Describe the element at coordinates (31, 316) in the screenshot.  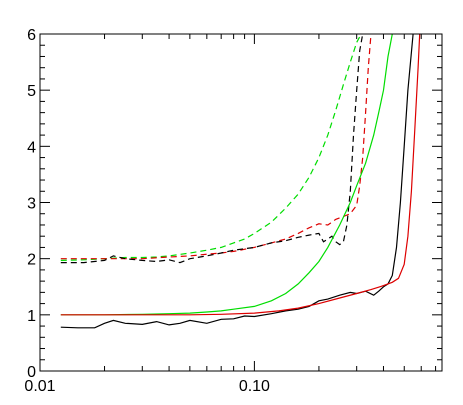
I see `y-tick-label: 1` at that location.